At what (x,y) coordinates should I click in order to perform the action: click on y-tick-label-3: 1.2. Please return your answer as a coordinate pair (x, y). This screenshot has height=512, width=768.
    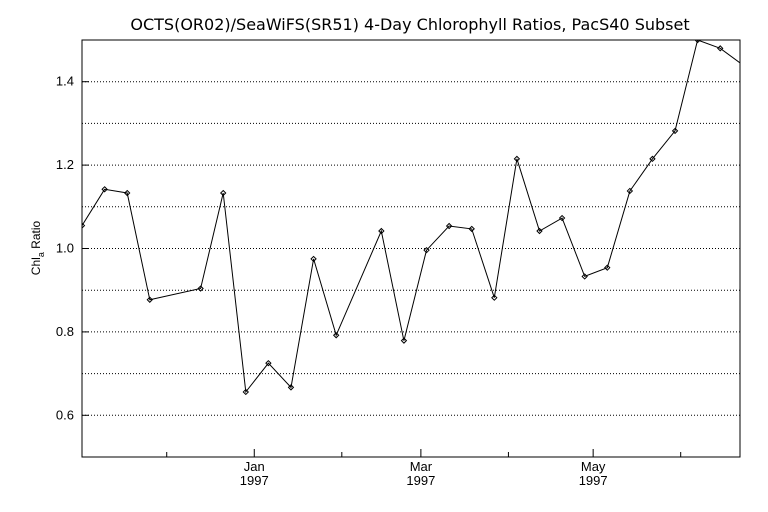
    Looking at the image, I should click on (65, 164).